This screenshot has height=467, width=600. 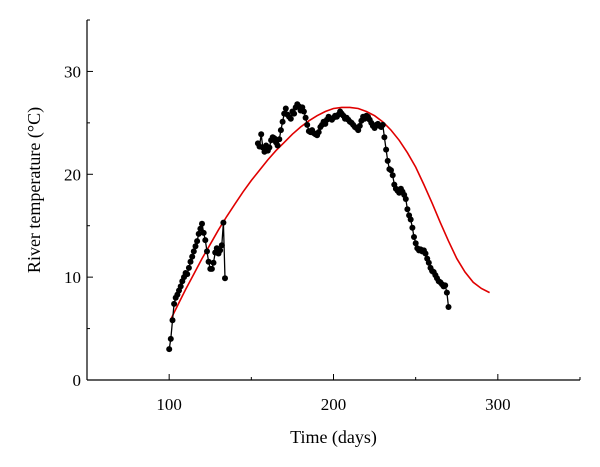 What do you see at coordinates (333, 437) in the screenshot?
I see `x-axis-title: Time (days)` at bounding box center [333, 437].